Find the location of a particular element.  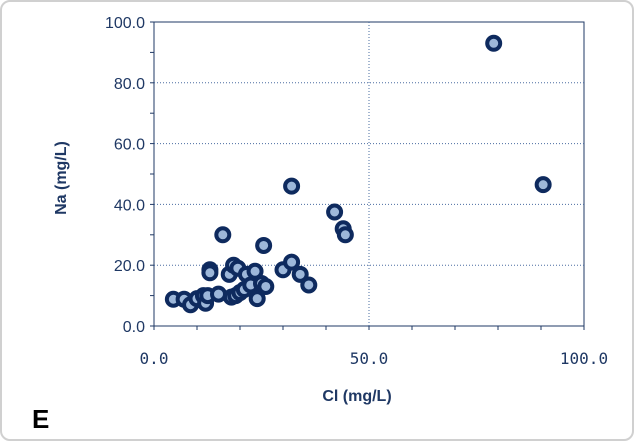

y-tick-label: 0.0 is located at coordinates (134, 327).